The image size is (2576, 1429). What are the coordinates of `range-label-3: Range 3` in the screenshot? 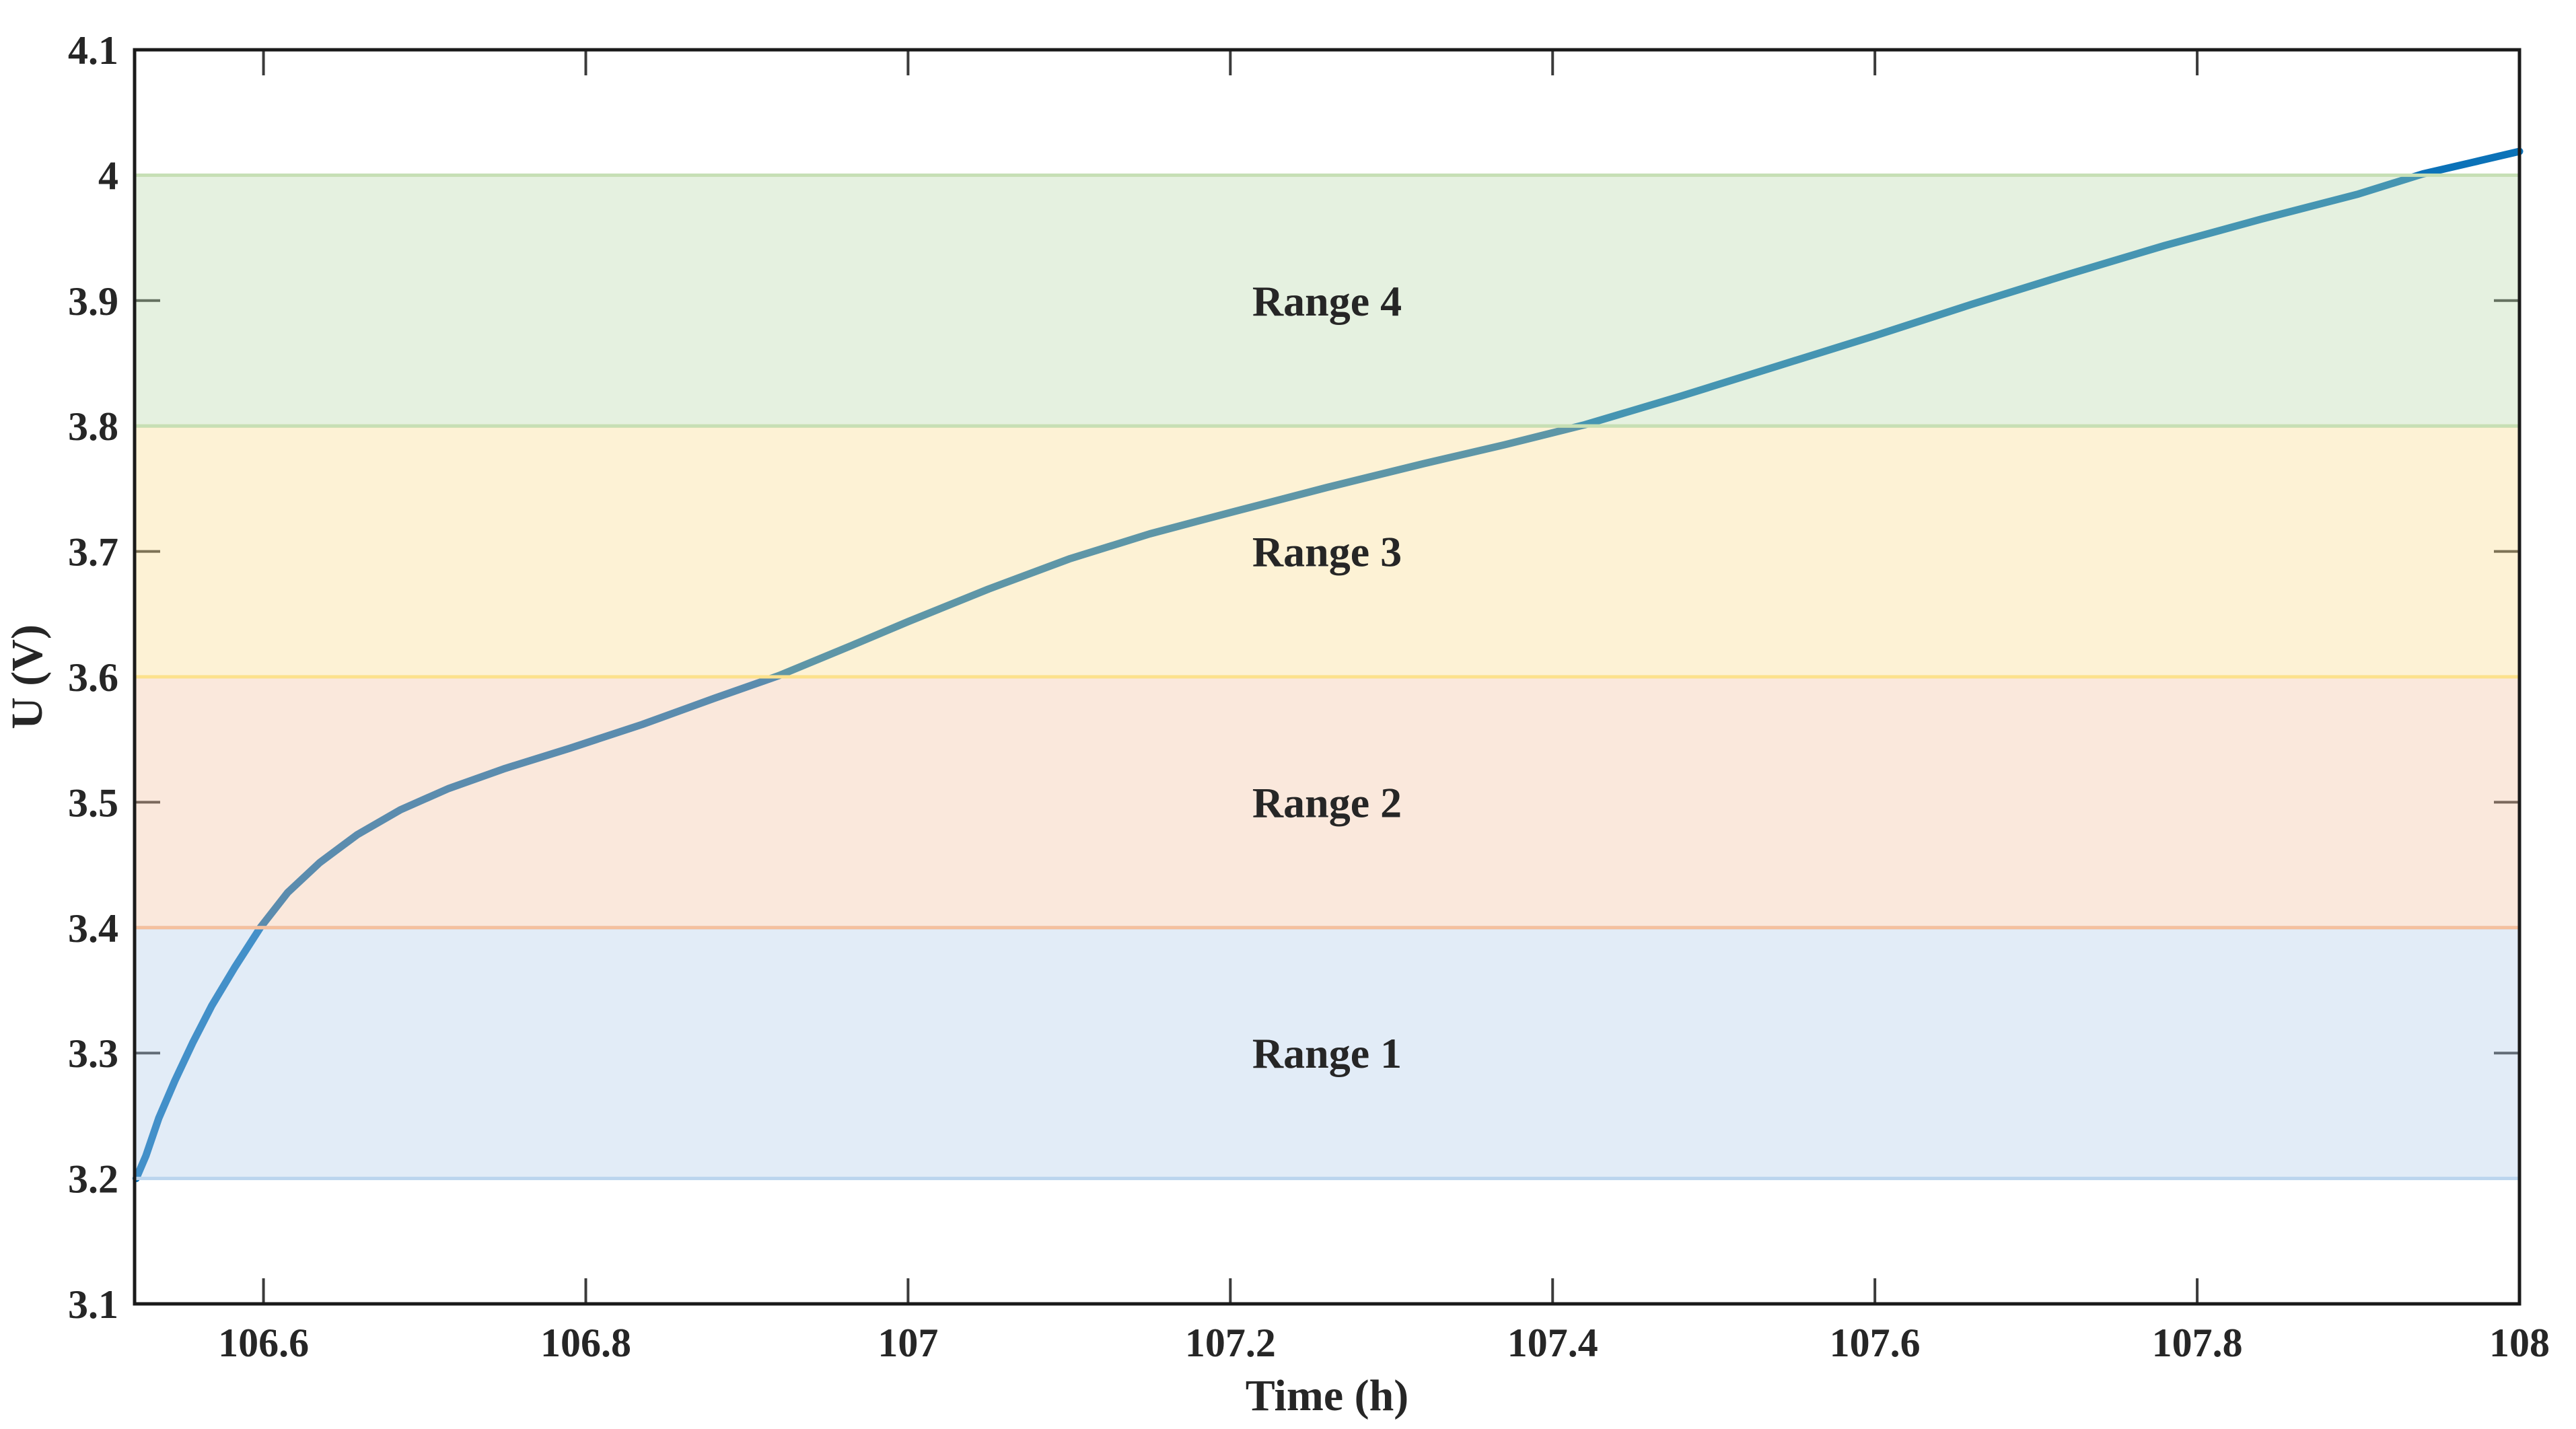 It's located at (1327, 552).